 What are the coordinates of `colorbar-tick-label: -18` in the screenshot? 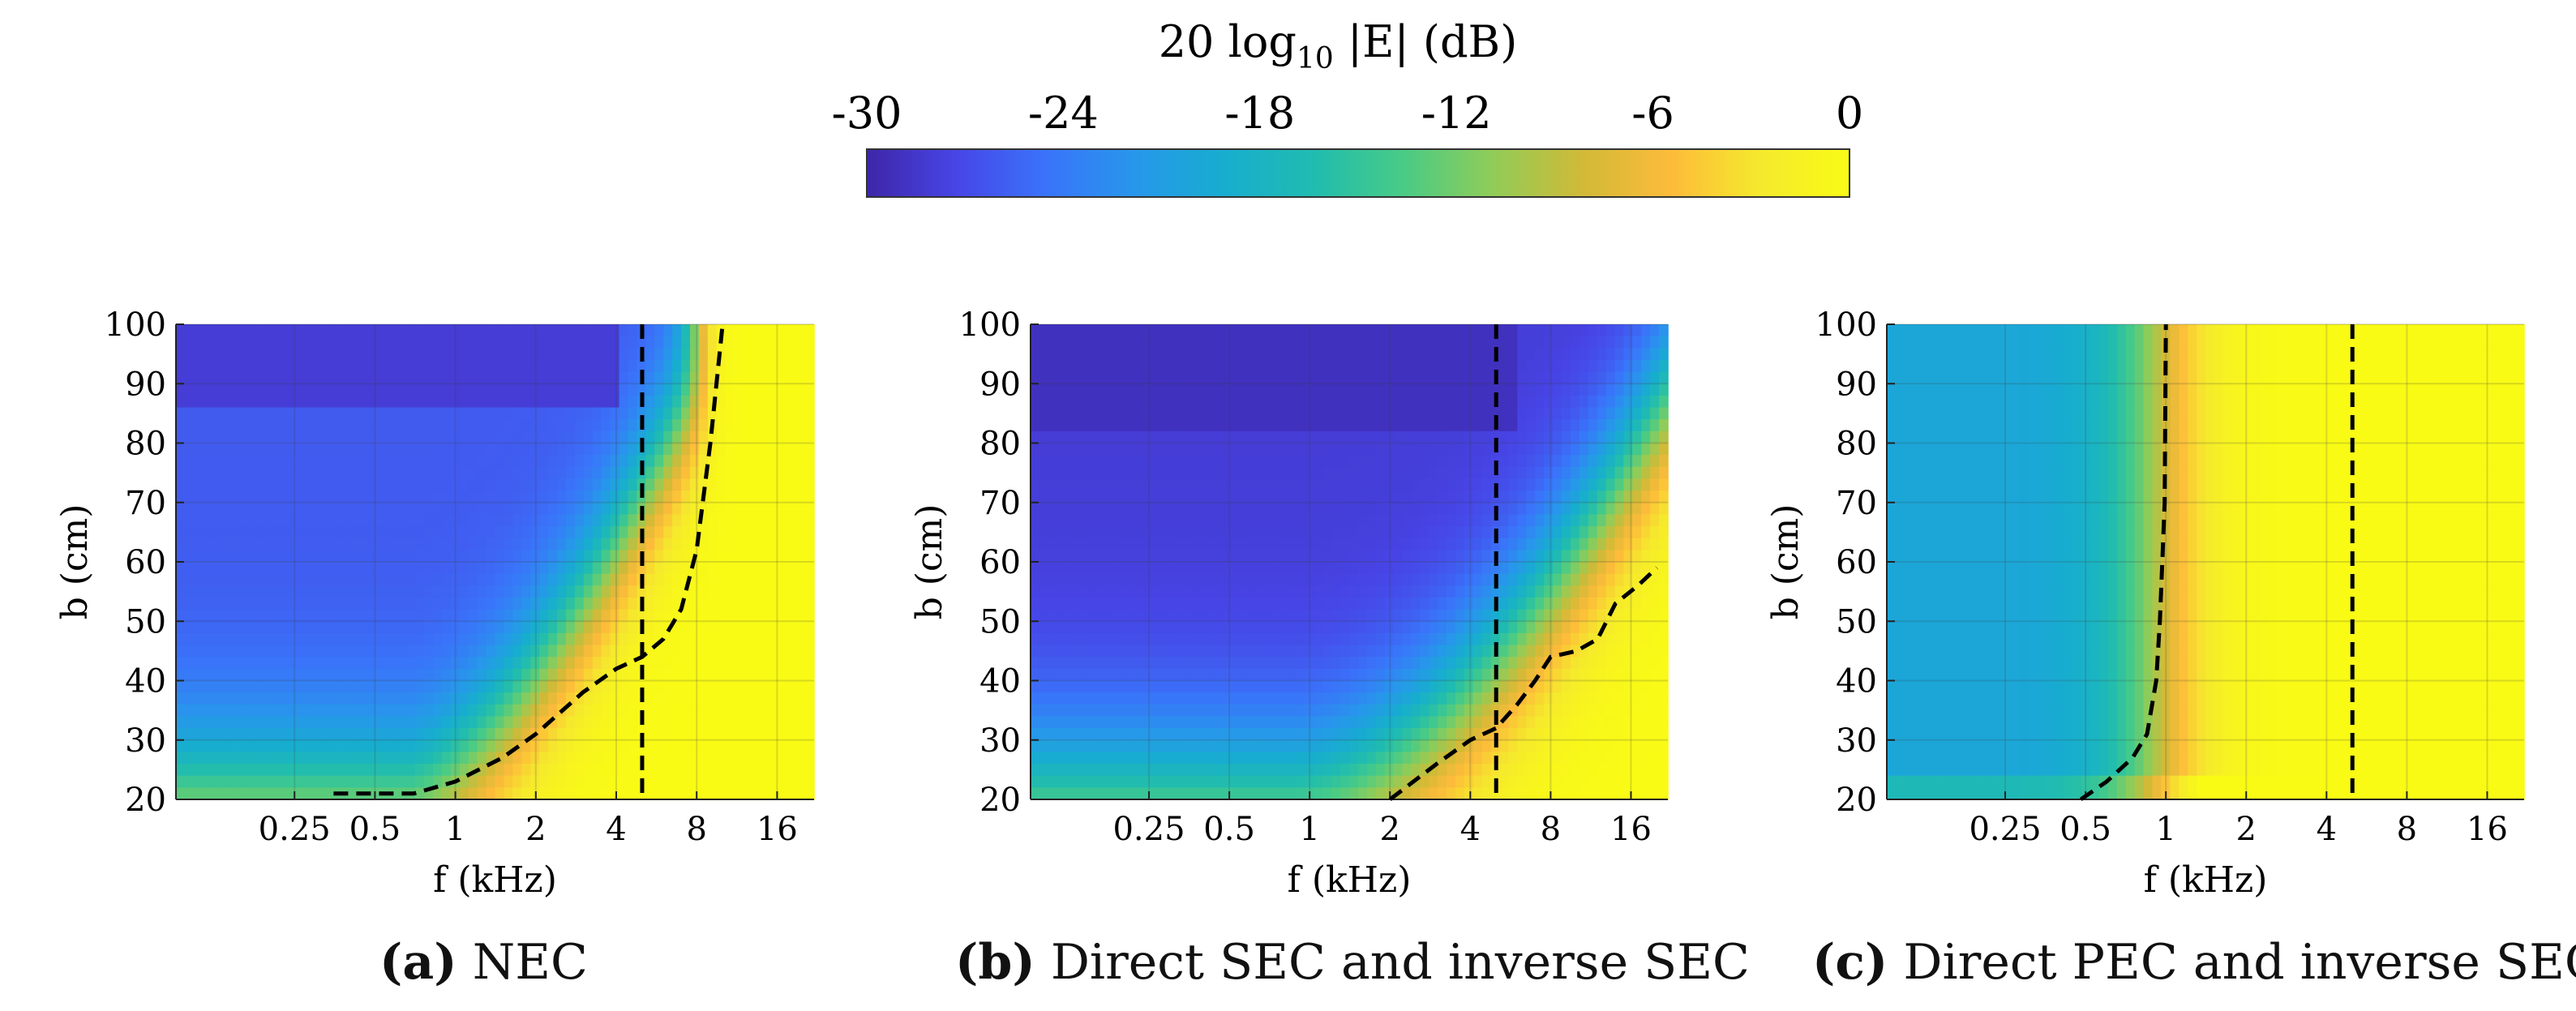 It's located at (1259, 113).